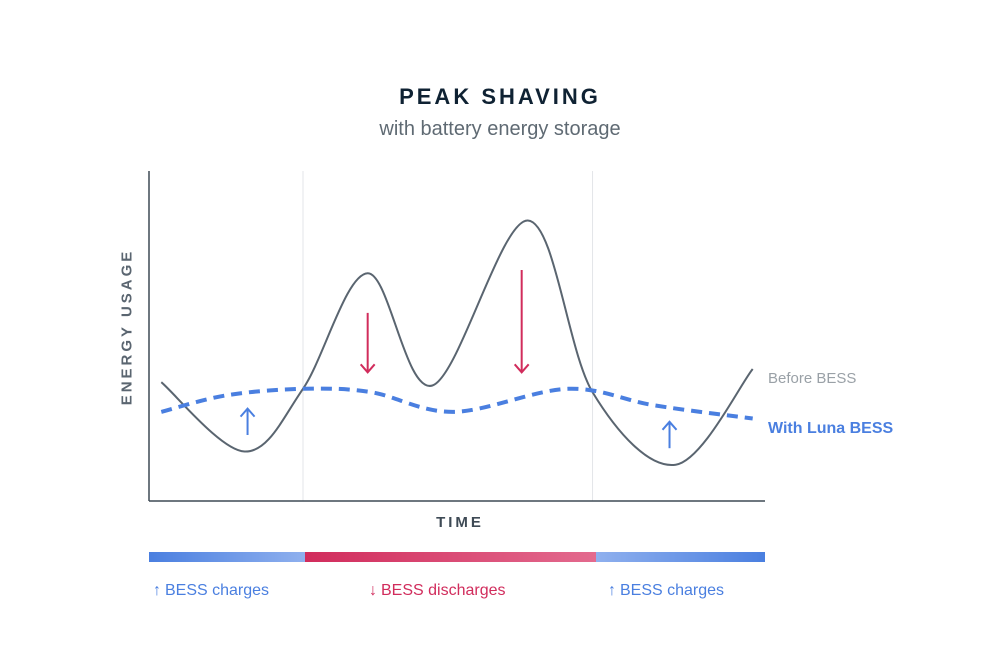  What do you see at coordinates (460, 522) in the screenshot?
I see `x-axis-label: TIME` at bounding box center [460, 522].